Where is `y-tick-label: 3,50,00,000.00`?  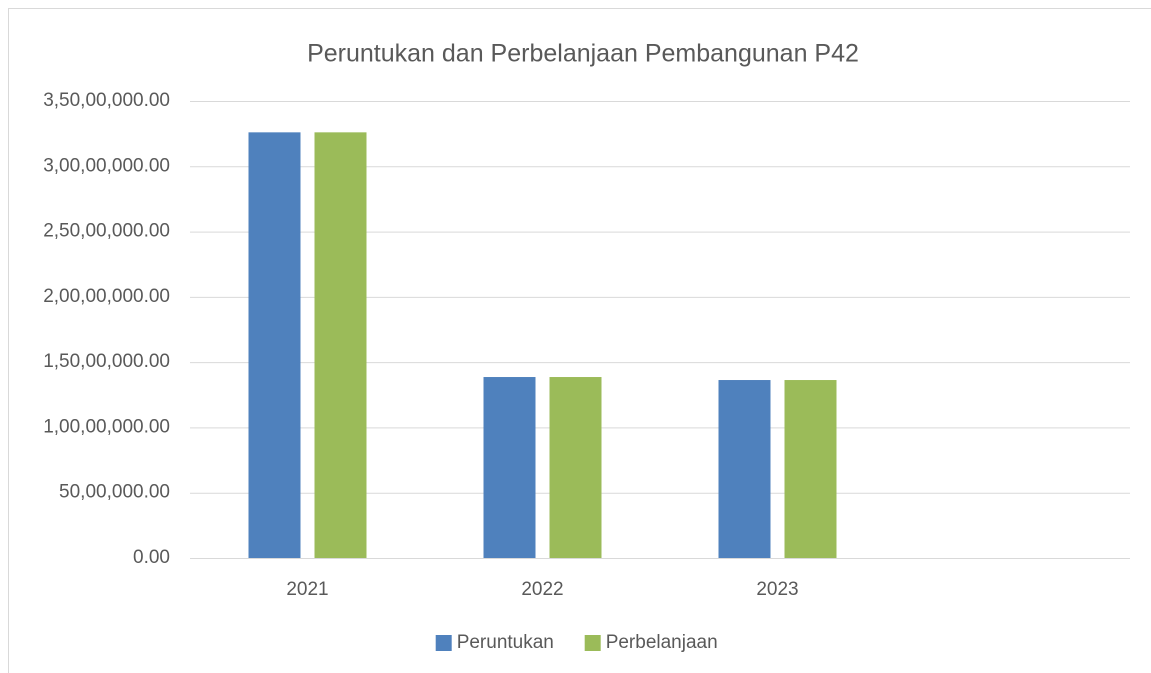 y-tick-label: 3,50,00,000.00 is located at coordinates (106, 100).